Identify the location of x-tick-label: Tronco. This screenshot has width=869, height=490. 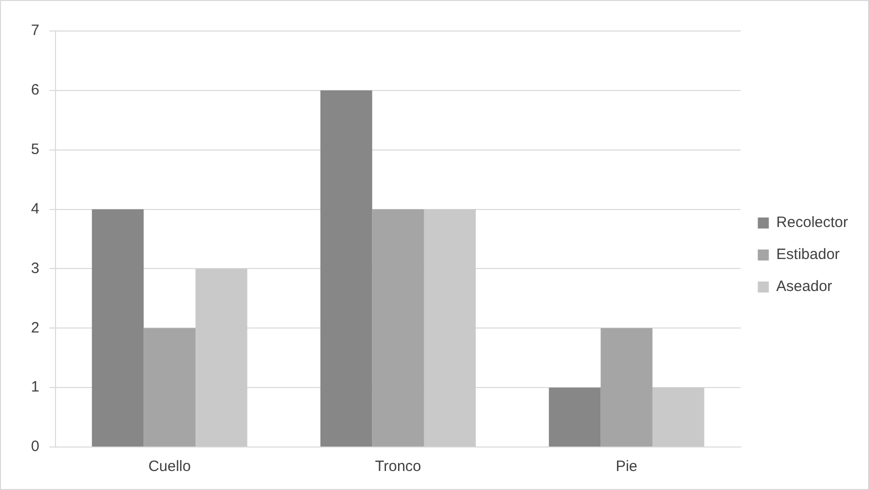
(398, 467).